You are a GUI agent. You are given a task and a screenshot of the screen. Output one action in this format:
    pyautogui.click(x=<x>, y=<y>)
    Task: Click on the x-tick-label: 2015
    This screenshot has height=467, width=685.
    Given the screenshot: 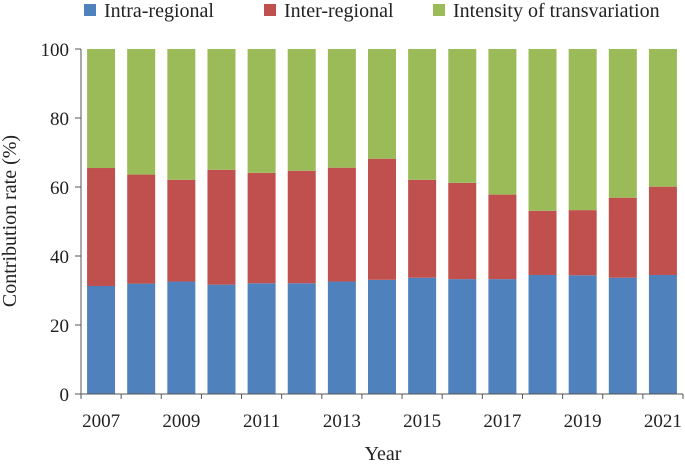 What is the action you would take?
    pyautogui.click(x=422, y=421)
    